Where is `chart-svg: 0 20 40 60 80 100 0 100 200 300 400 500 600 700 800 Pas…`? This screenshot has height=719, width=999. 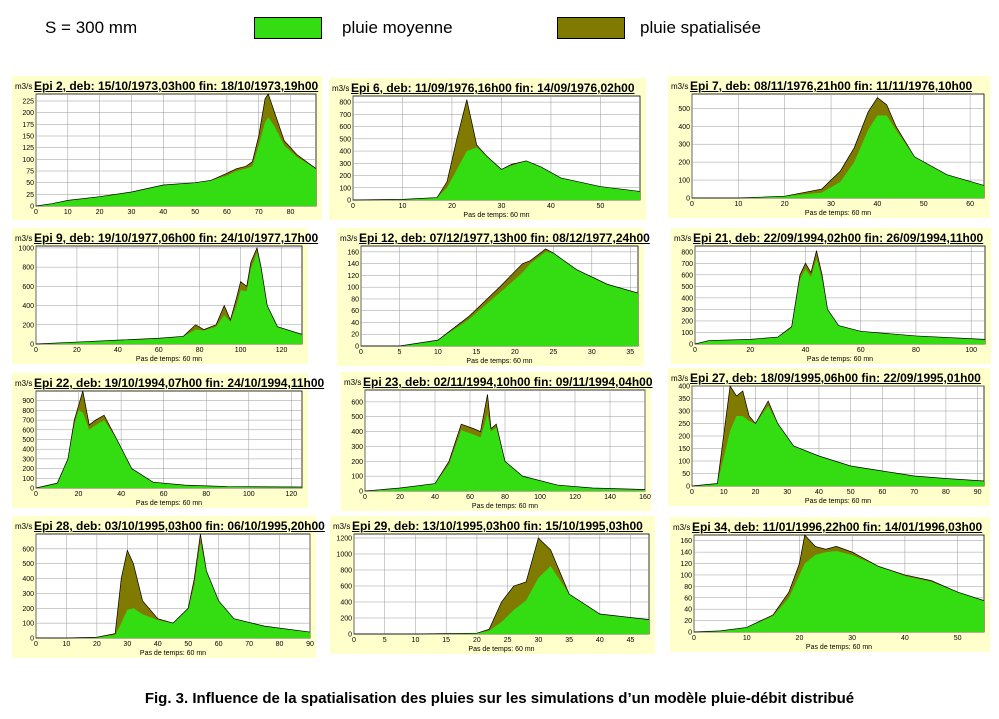 chart-svg: 0 20 40 60 80 100 0 100 200 300 400 500 600 700 800 Pas… is located at coordinates (833, 304).